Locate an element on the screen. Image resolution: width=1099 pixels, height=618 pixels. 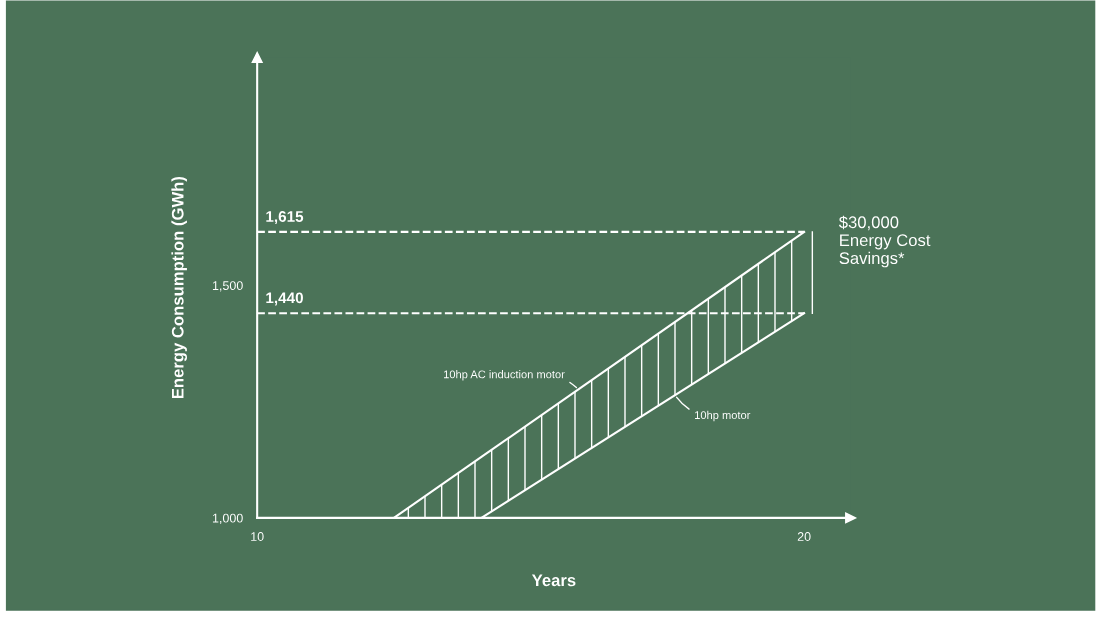
y-tick-label: 1,500 is located at coordinates (227, 286).